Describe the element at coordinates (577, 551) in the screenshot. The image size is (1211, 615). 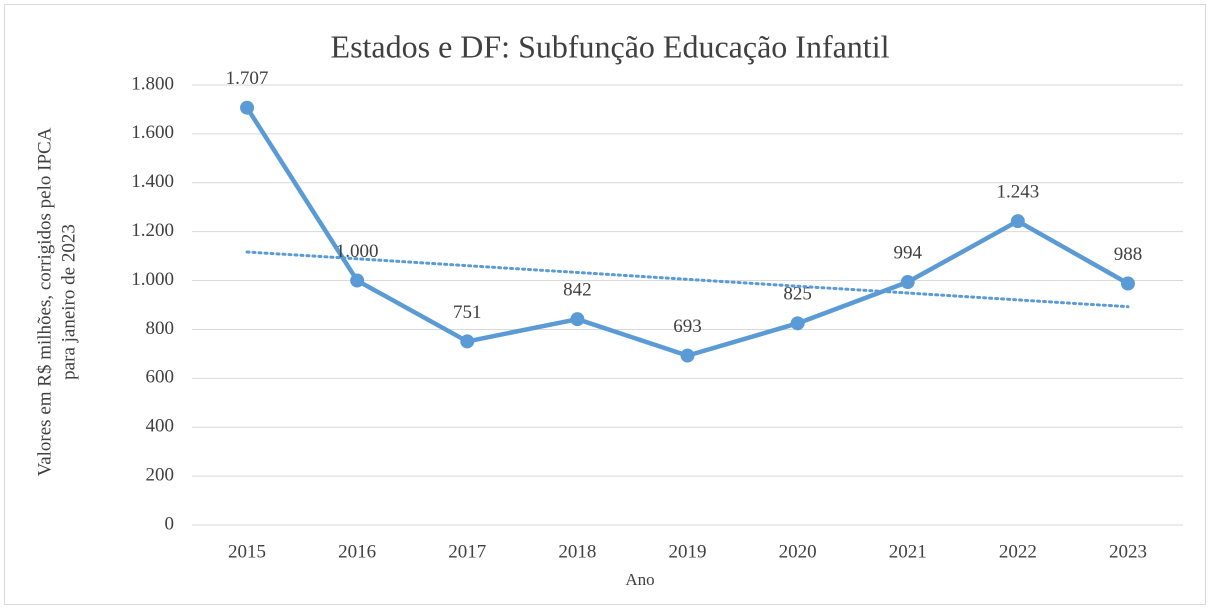
I see `x-tick-label: 2018` at that location.